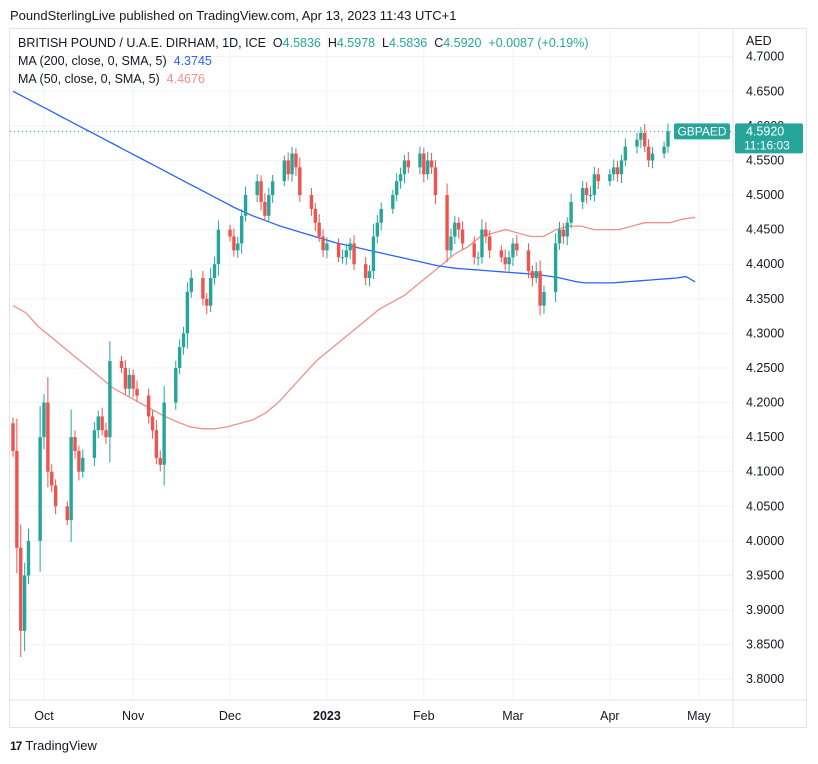 The width and height of the screenshot is (818, 764). Describe the element at coordinates (702, 131) in the screenshot. I see `symbol-tag` at that location.